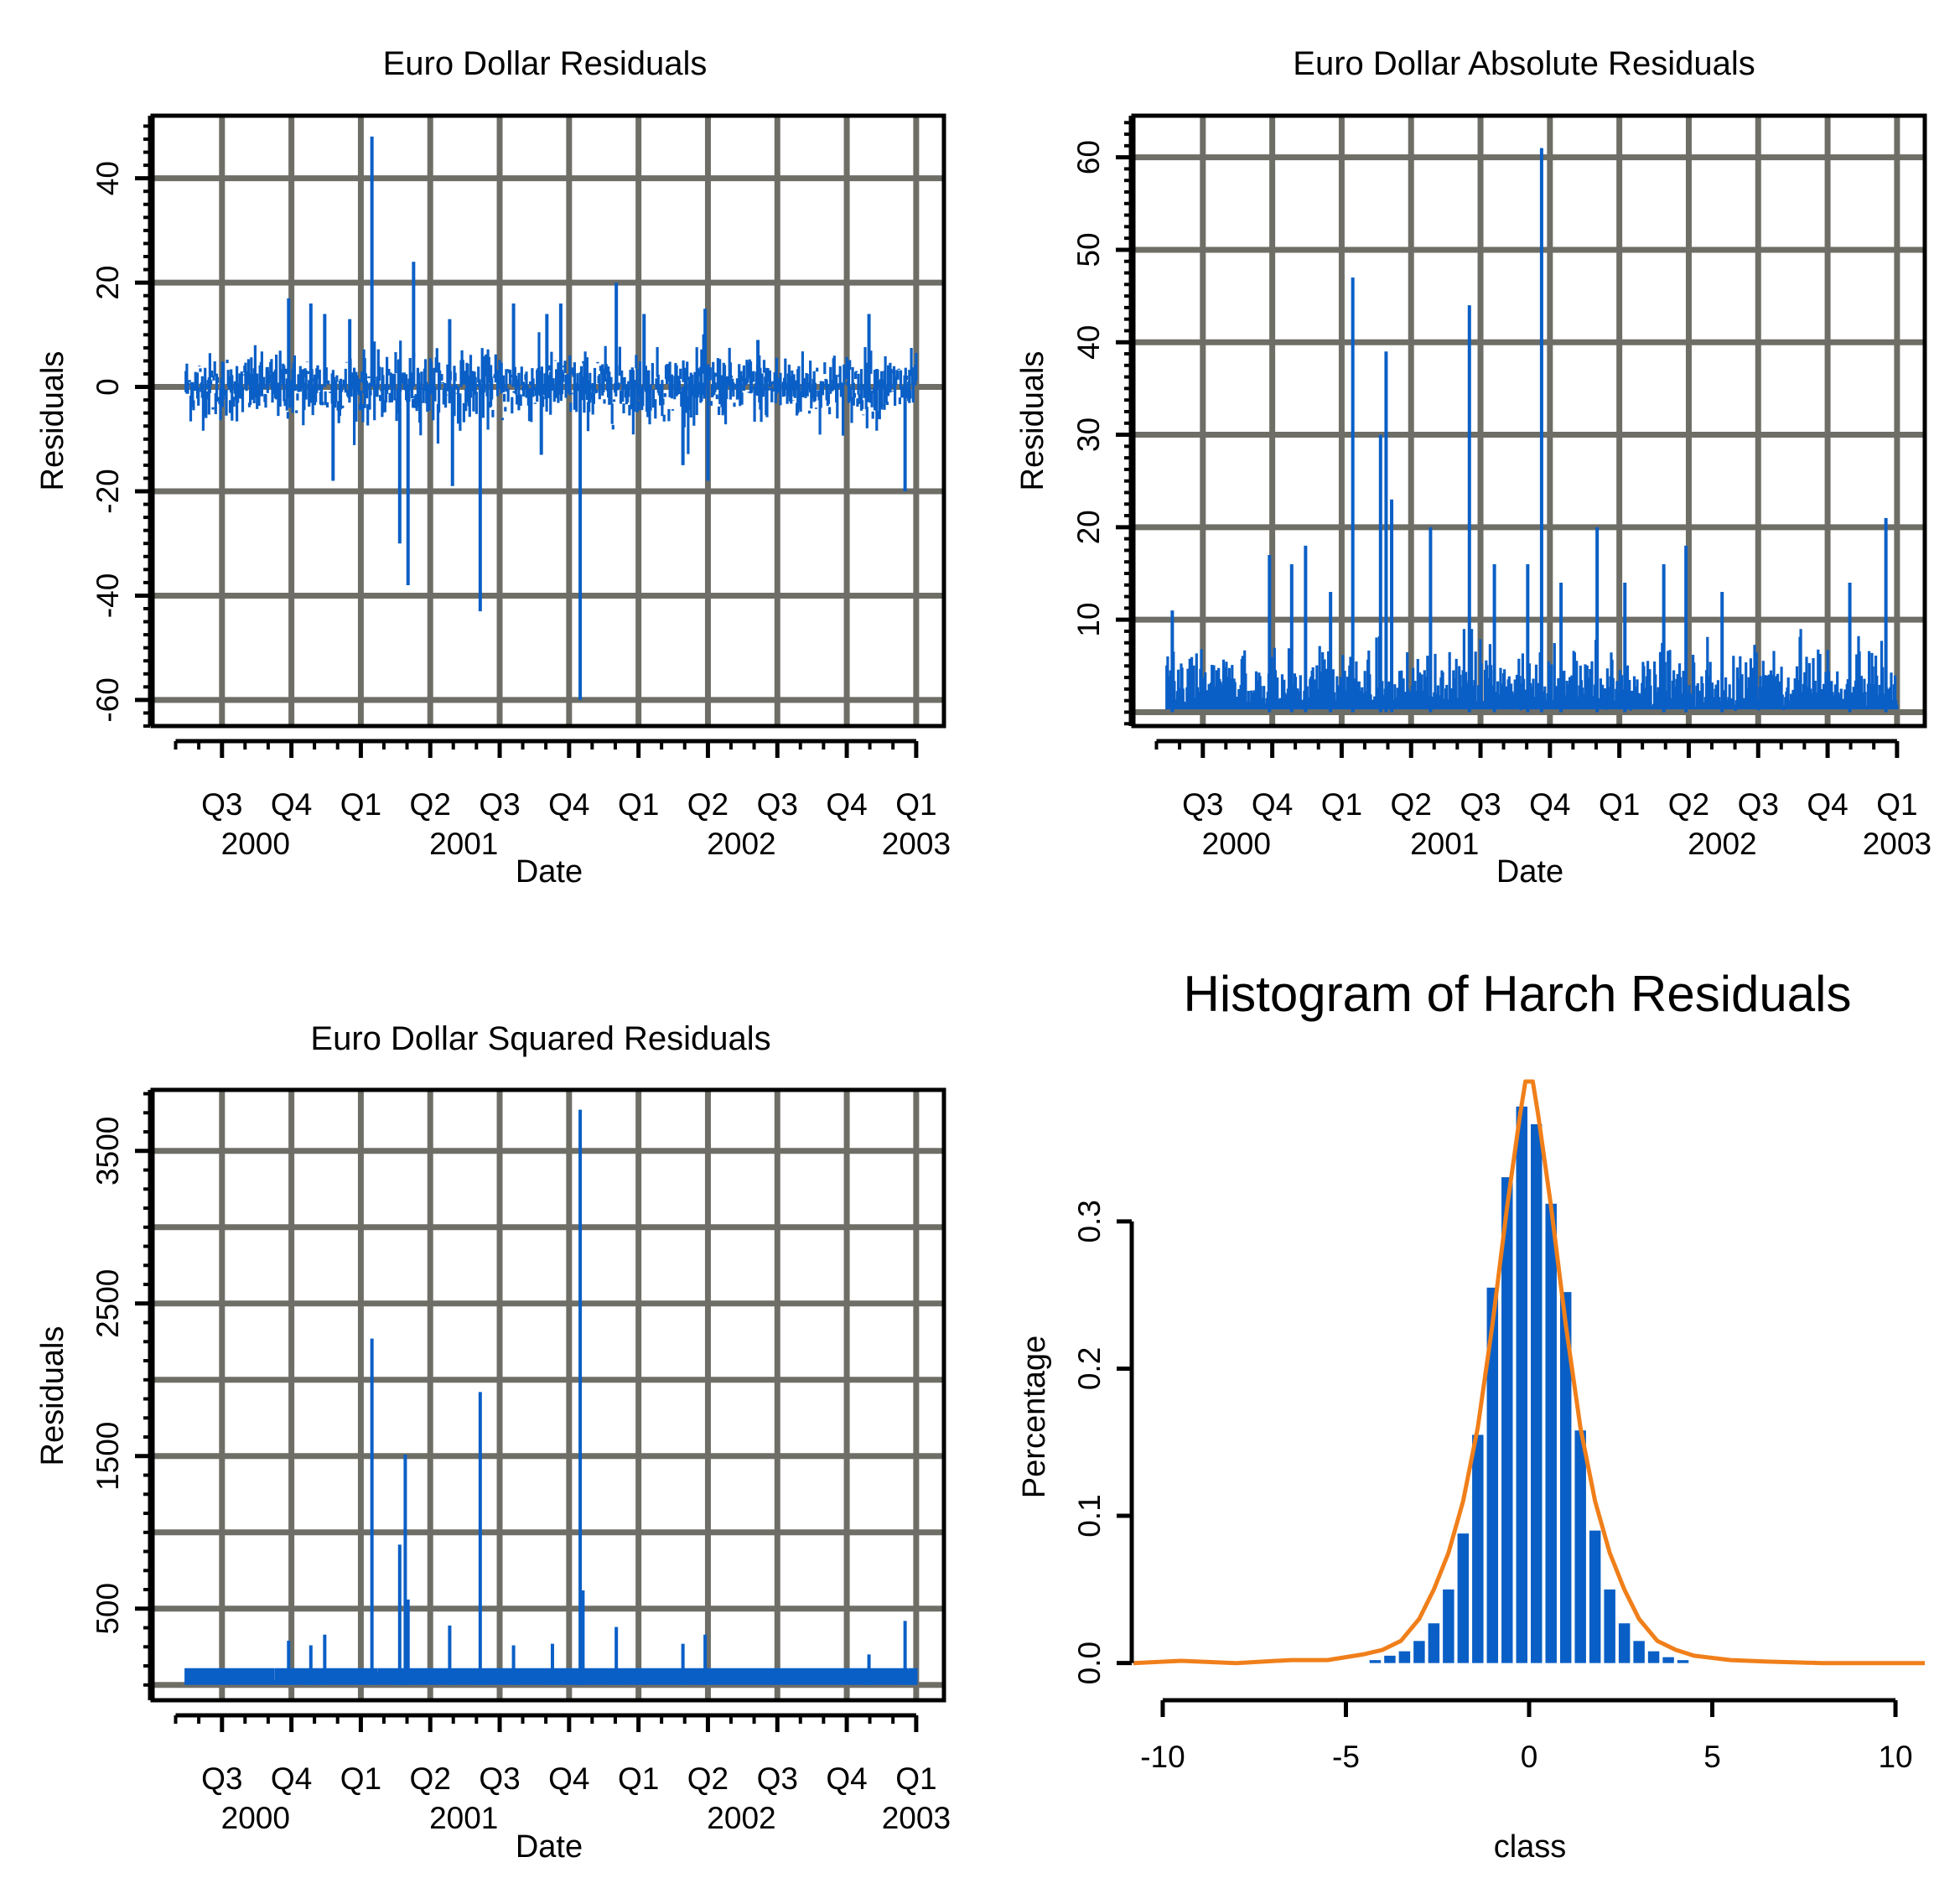 The image size is (1960, 1883). I want to click on y-tick-label: -20, so click(108, 491).